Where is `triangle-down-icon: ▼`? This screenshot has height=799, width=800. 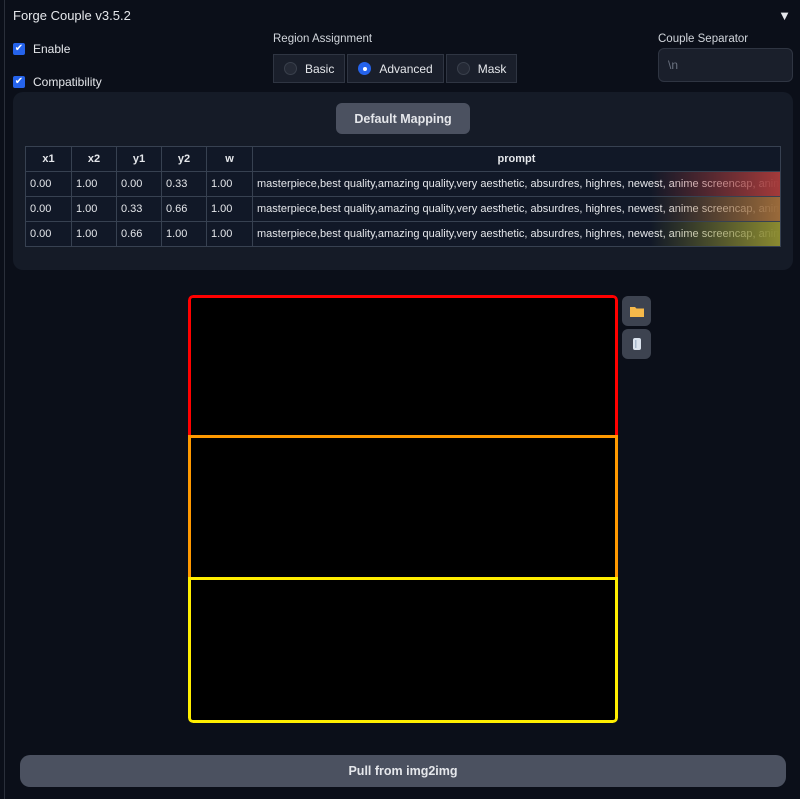 triangle-down-icon: ▼ is located at coordinates (784, 15).